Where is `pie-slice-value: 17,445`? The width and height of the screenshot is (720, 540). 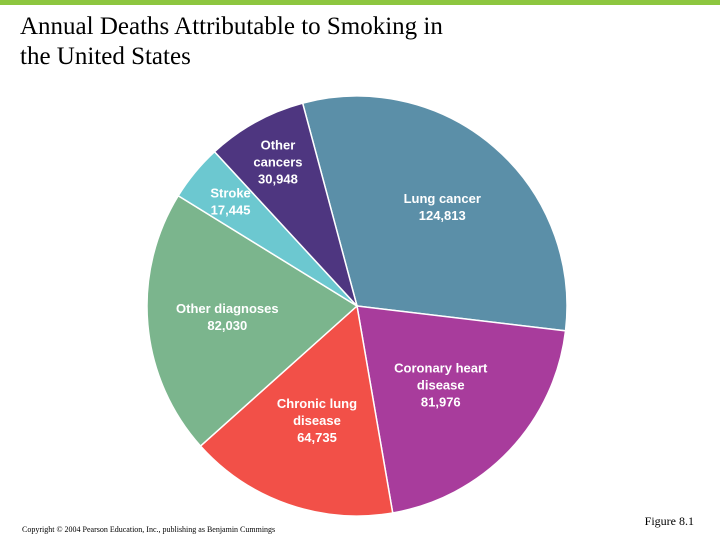 pie-slice-value: 17,445 is located at coordinates (231, 209).